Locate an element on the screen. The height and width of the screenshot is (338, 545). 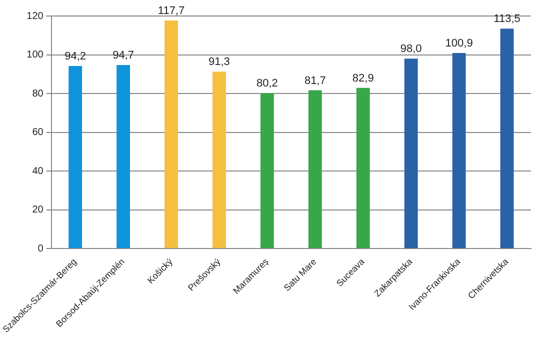
y-tick-label: 120 is located at coordinates (35, 16).